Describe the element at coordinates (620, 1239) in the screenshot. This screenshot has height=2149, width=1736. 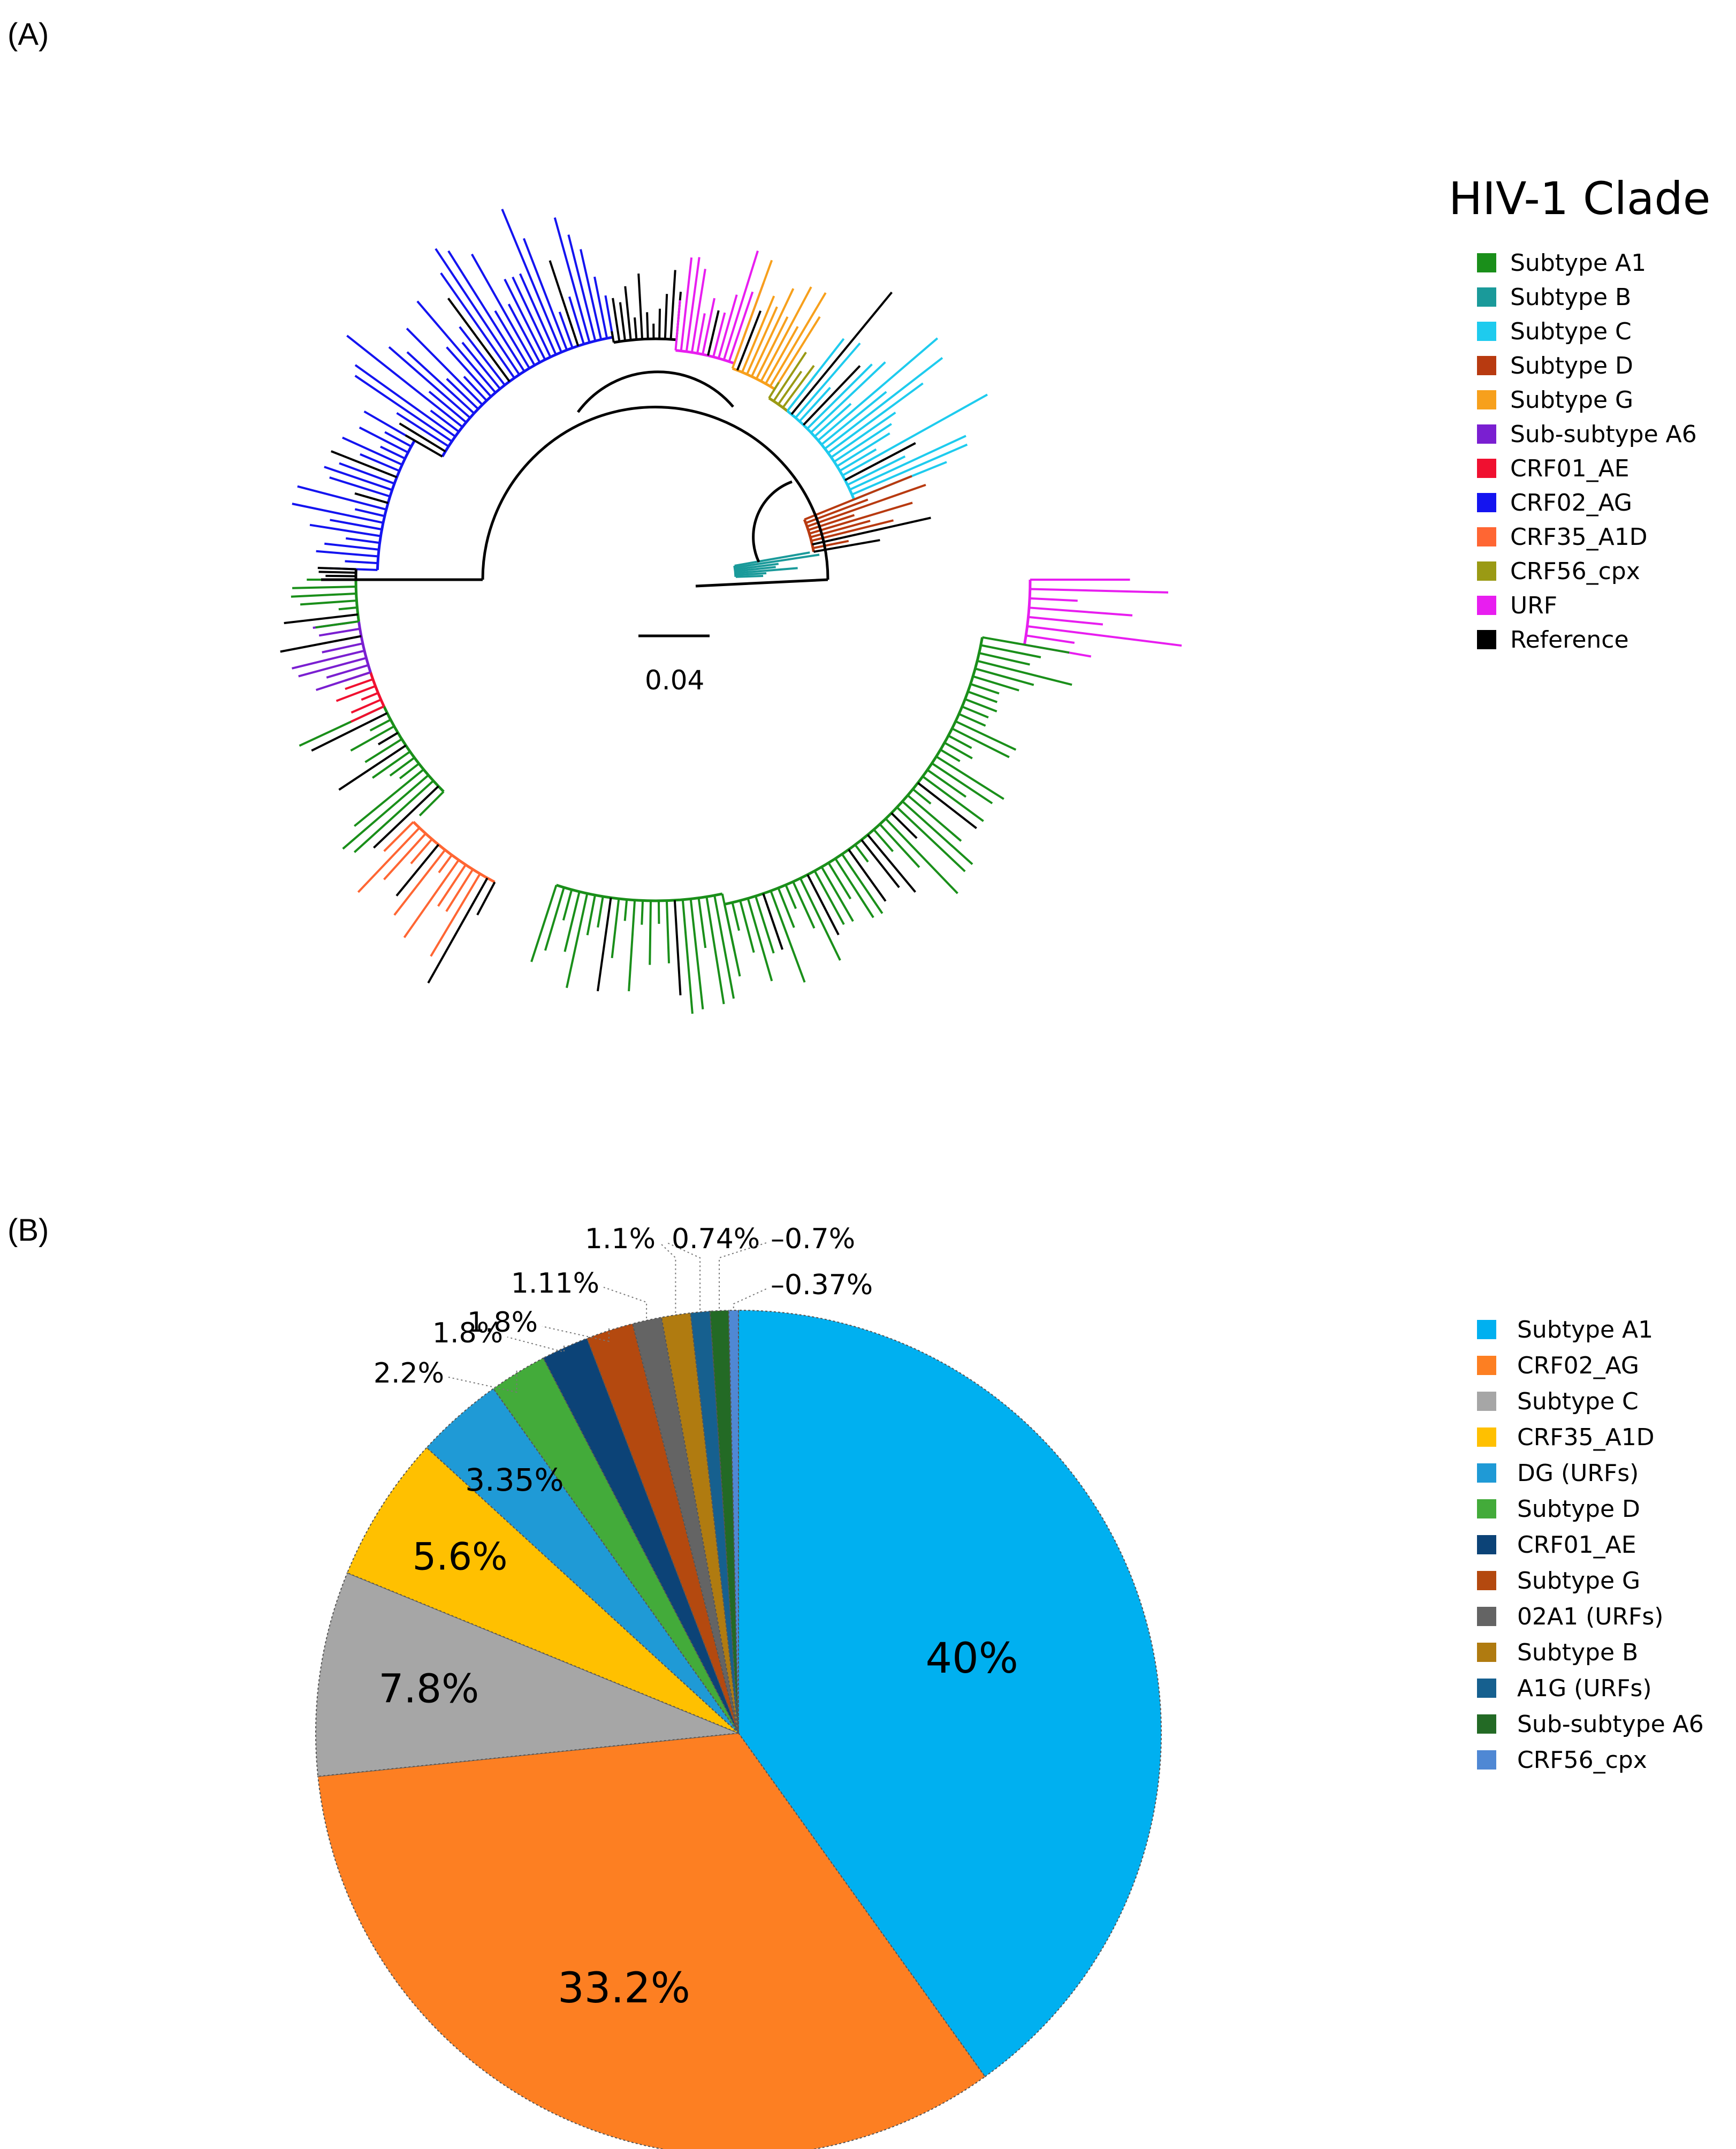
I see `pie-data-label: 1.1%` at that location.